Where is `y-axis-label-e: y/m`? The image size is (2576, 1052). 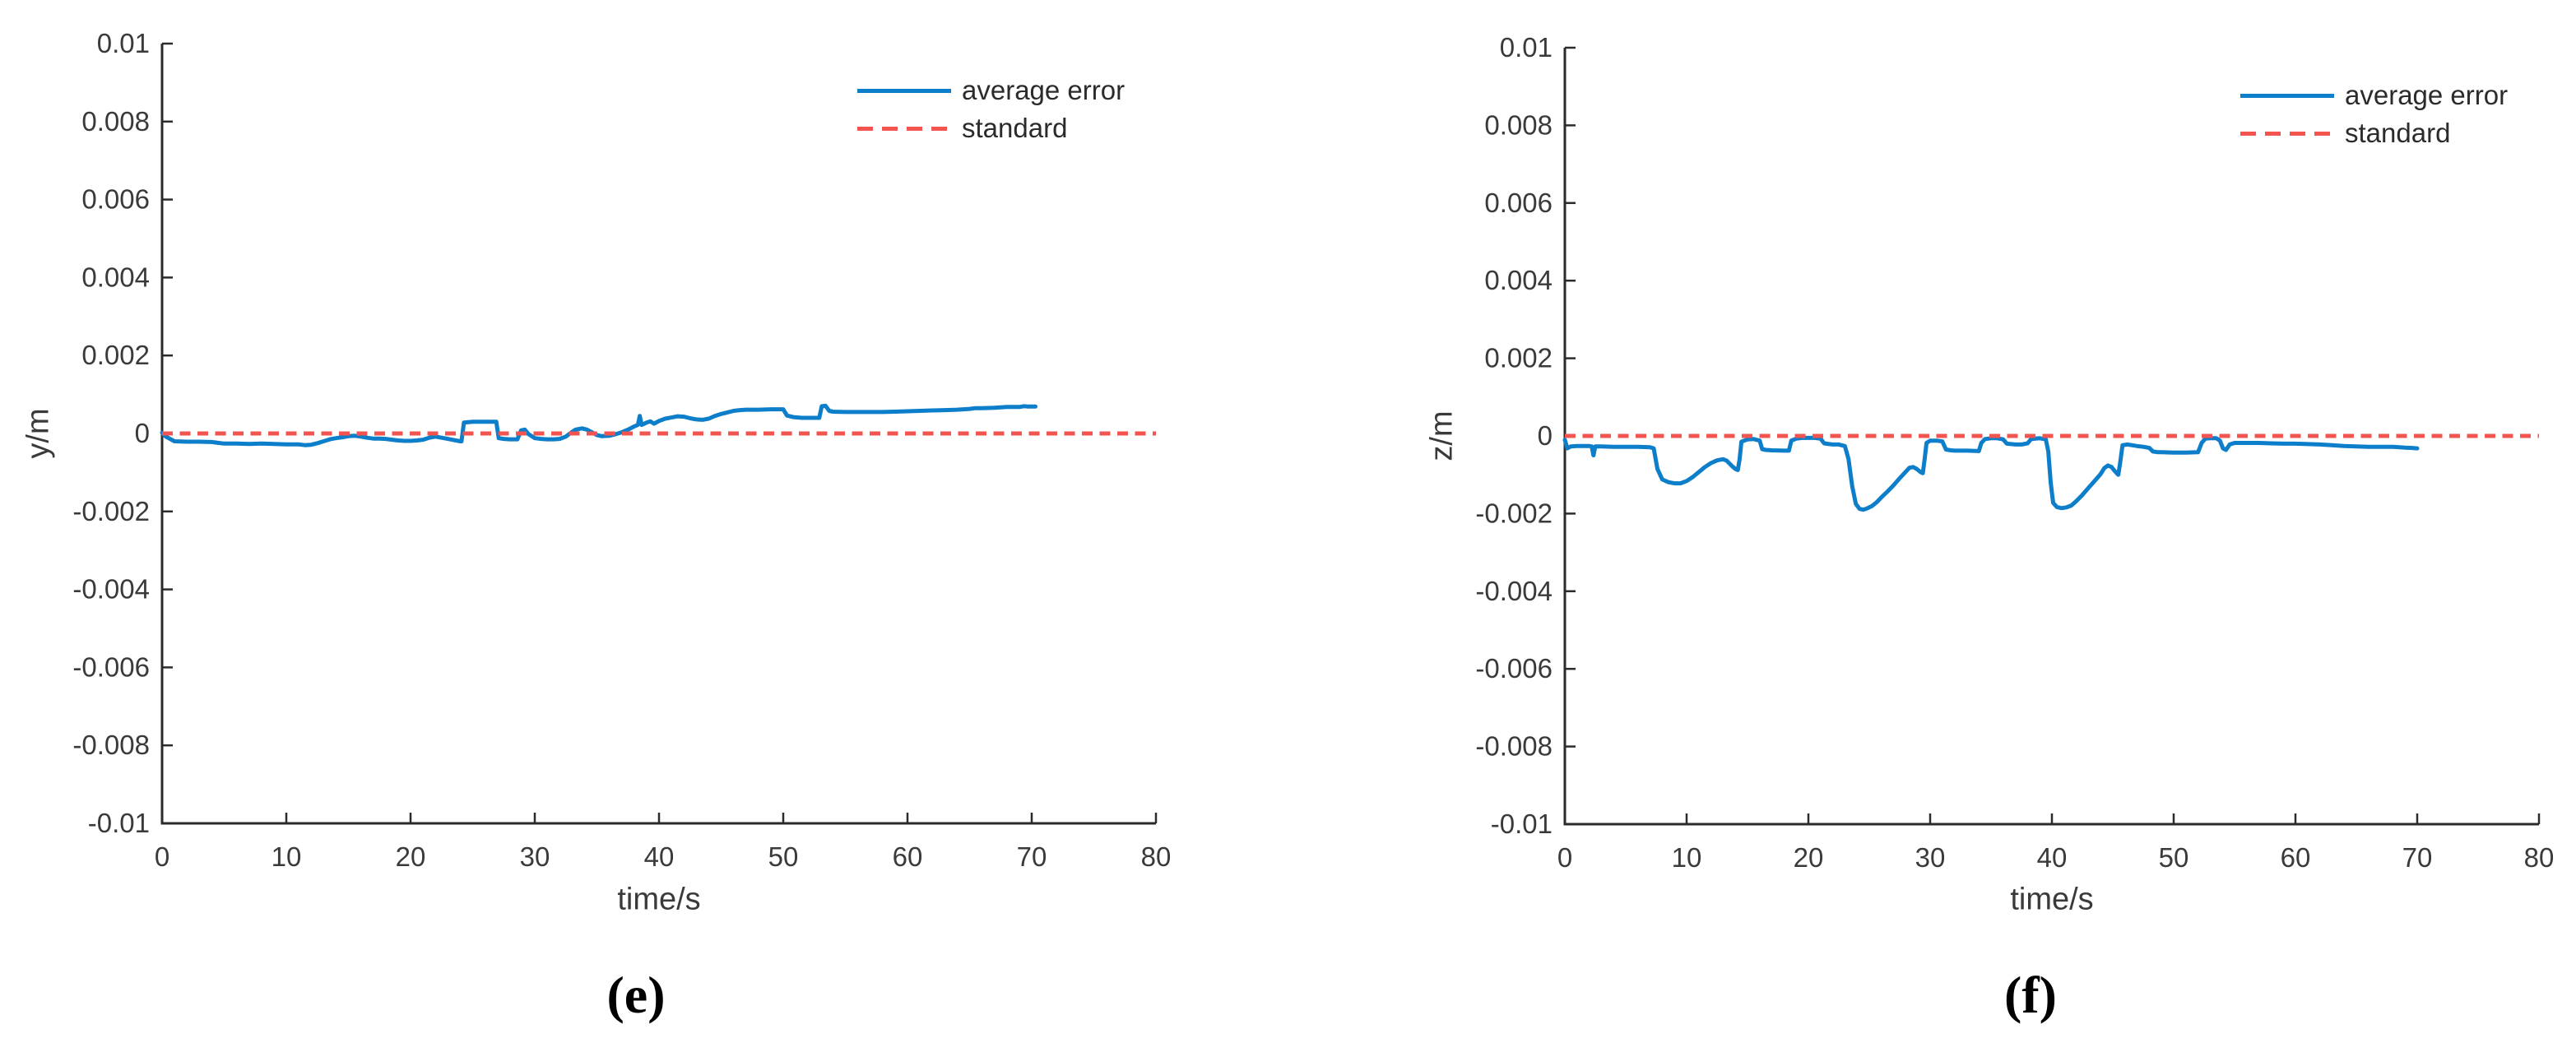 y-axis-label-e: y/m is located at coordinates (39, 433).